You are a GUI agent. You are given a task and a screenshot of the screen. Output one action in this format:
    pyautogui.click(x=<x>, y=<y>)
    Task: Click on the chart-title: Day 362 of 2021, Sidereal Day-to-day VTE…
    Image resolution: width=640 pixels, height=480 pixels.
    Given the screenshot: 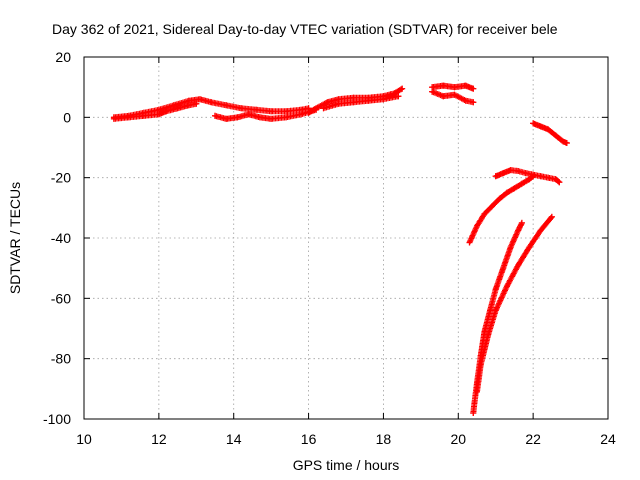 What is the action you would take?
    pyautogui.click(x=305, y=29)
    